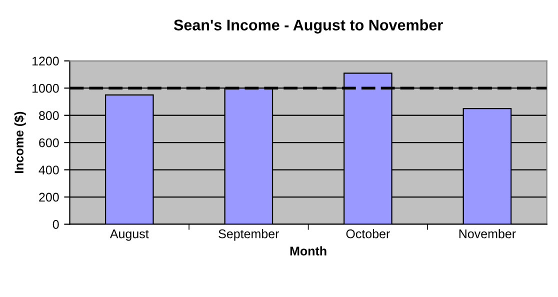 Image resolution: width=558 pixels, height=297 pixels. I want to click on x-tick-label: August, so click(129, 235).